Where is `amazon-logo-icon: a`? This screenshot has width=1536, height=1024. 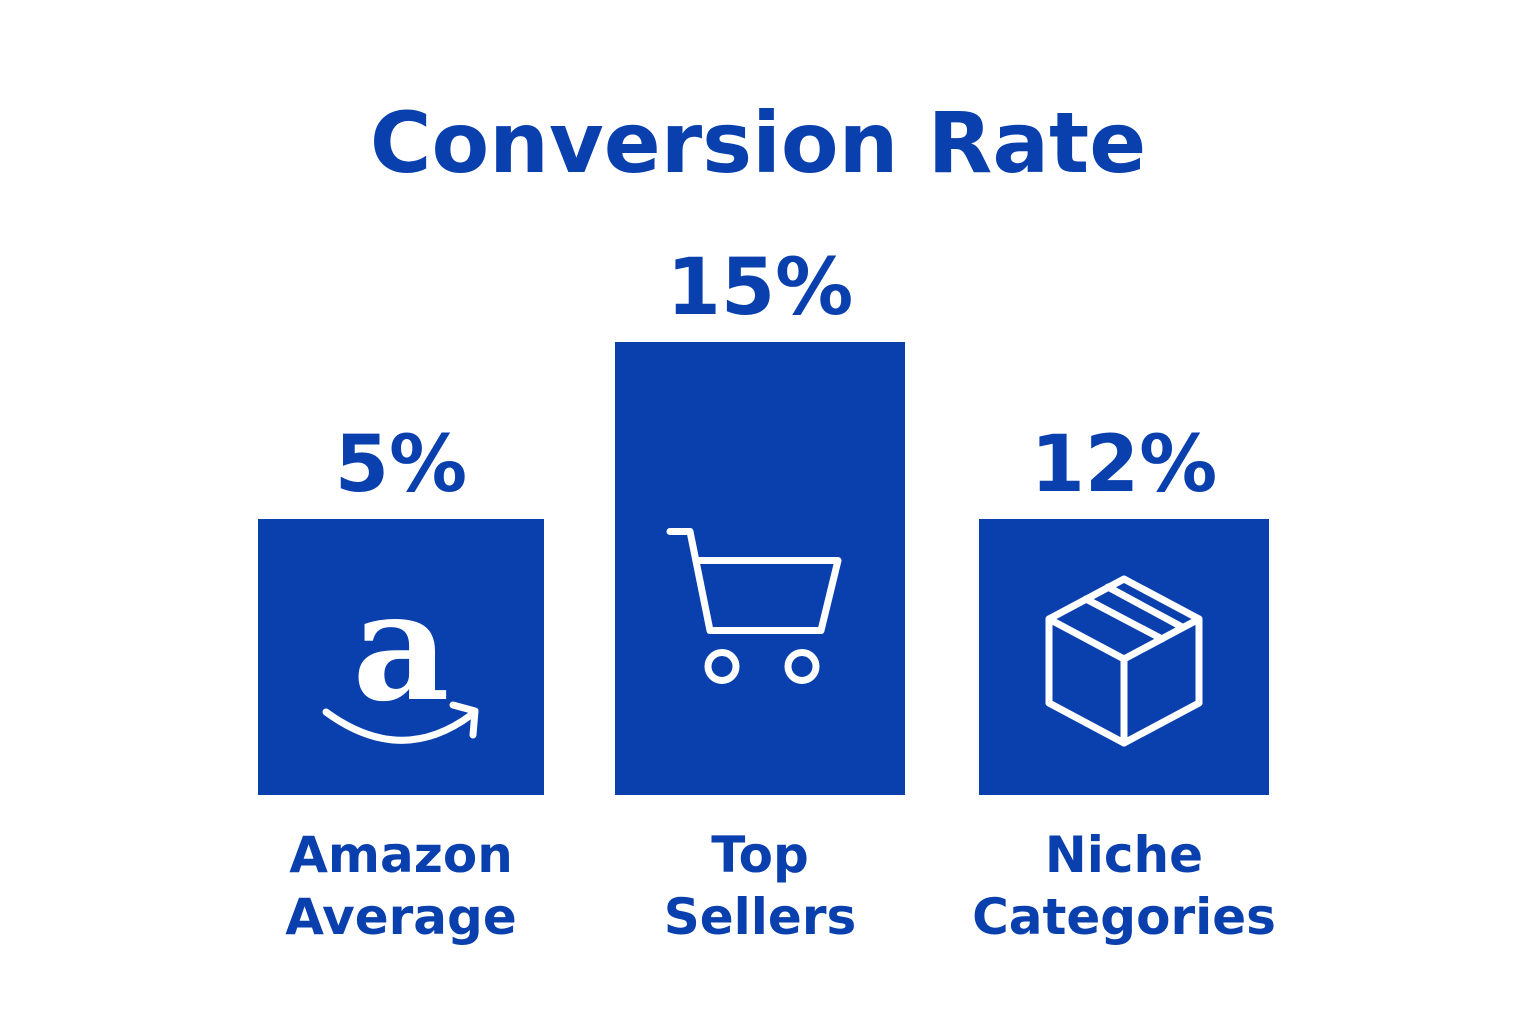 amazon-logo-icon: a is located at coordinates (400, 651).